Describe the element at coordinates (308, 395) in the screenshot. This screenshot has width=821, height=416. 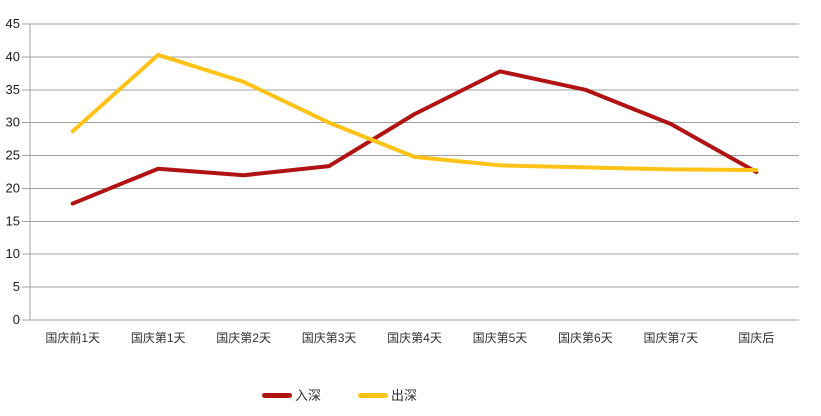
I see `legend-label: 入深` at that location.